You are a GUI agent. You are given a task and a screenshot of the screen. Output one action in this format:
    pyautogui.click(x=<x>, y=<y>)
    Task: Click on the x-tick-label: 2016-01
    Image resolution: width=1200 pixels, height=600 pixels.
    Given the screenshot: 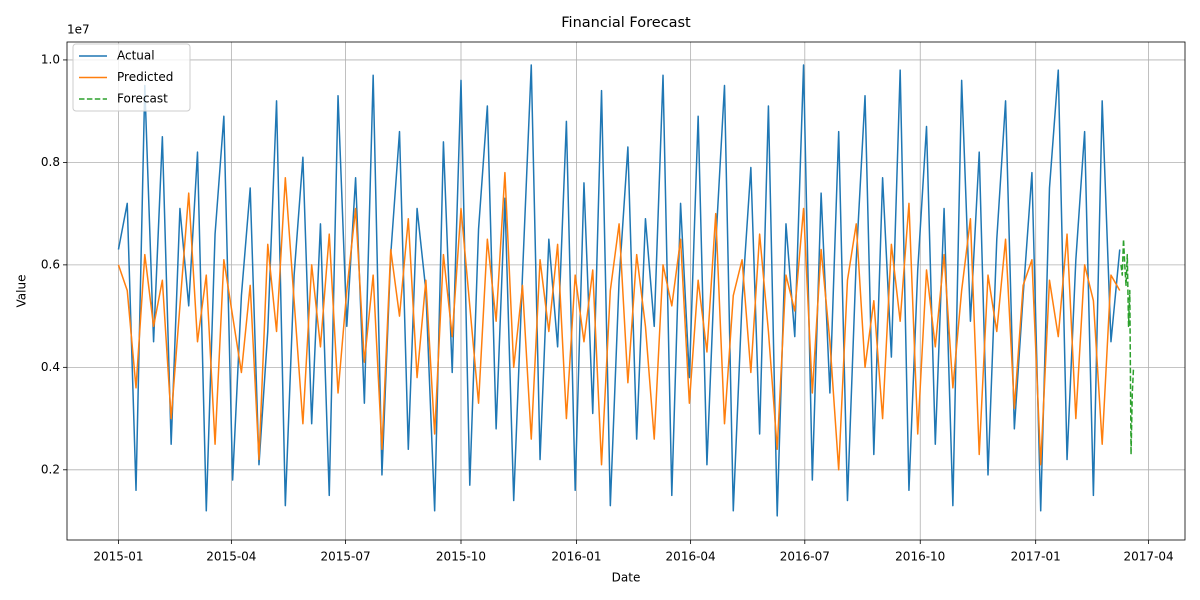 What is the action you would take?
    pyautogui.click(x=576, y=557)
    